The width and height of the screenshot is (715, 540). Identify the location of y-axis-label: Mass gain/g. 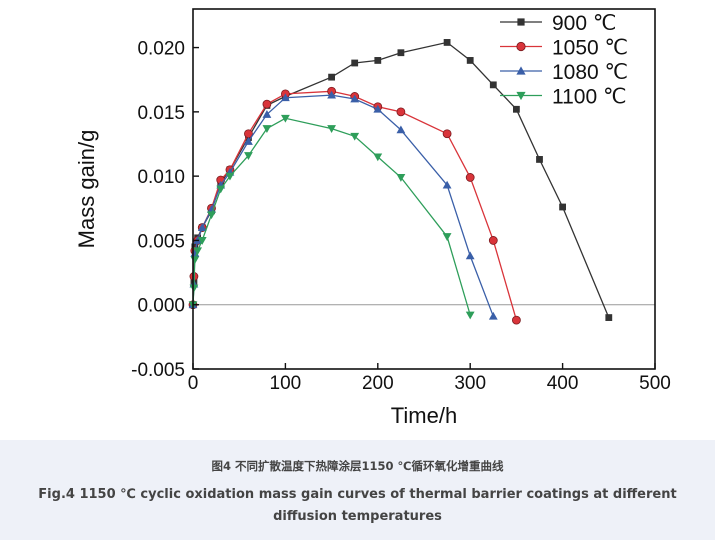
(86, 189).